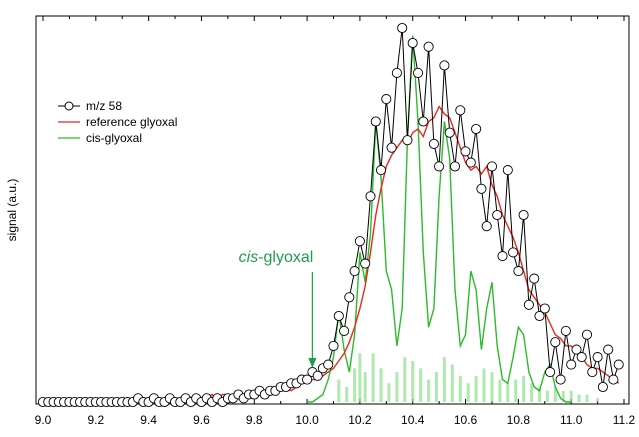 Image resolution: width=639 pixels, height=437 pixels. What do you see at coordinates (571, 420) in the screenshot?
I see `x-tick-label: 11.0` at bounding box center [571, 420].